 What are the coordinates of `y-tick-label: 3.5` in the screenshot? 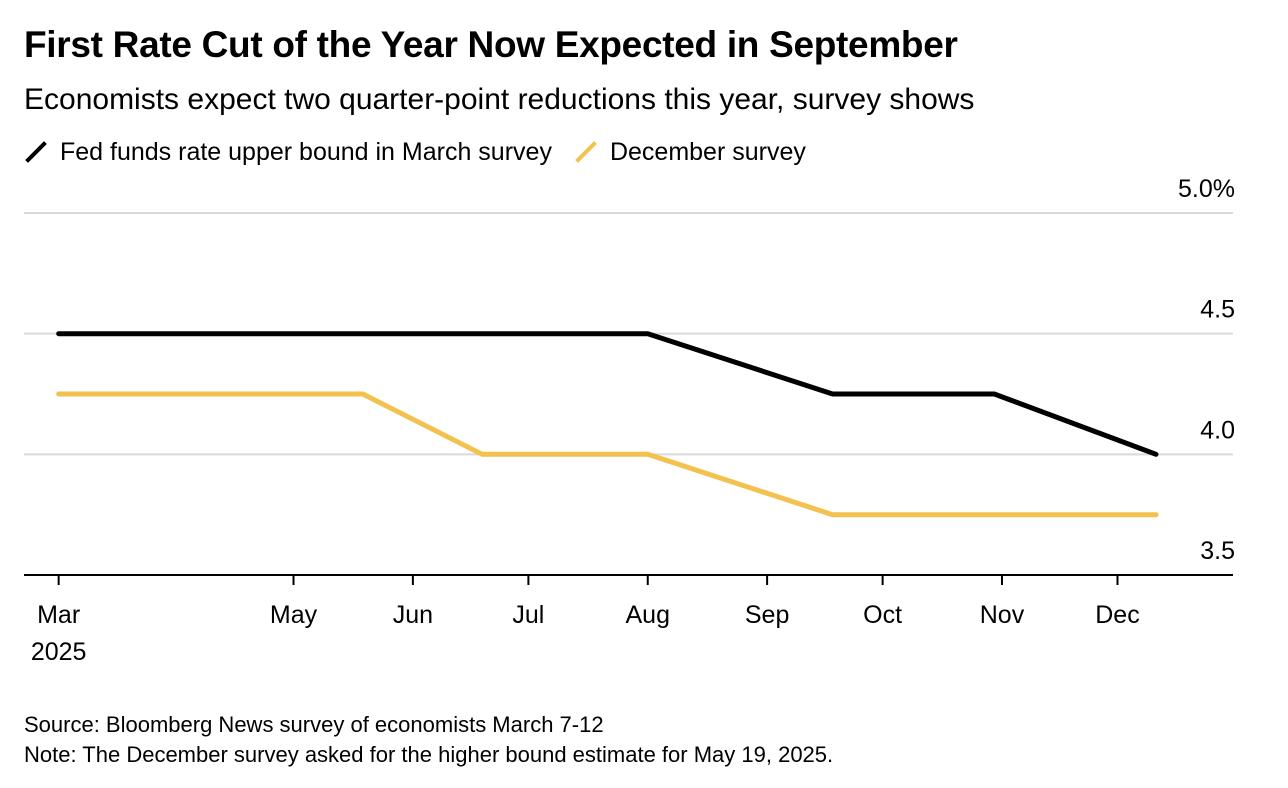 It's located at (1217, 551).